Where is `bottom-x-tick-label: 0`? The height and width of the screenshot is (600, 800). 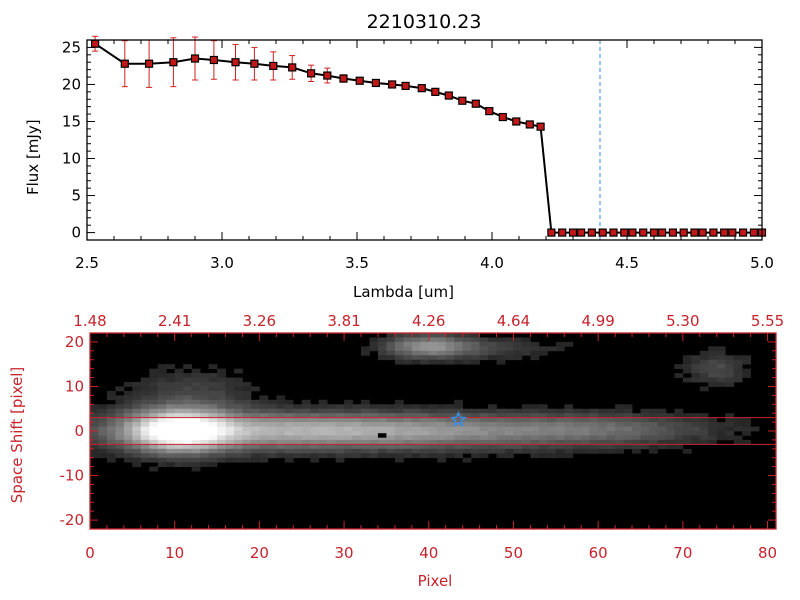
bottom-x-tick-label: 0 is located at coordinates (90, 553).